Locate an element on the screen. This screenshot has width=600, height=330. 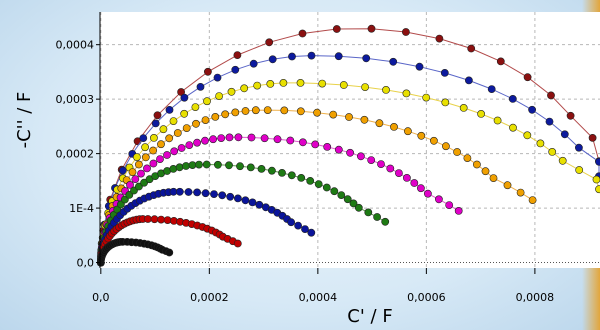
x-tick-label: 0,0 is located at coordinates (101, 297).